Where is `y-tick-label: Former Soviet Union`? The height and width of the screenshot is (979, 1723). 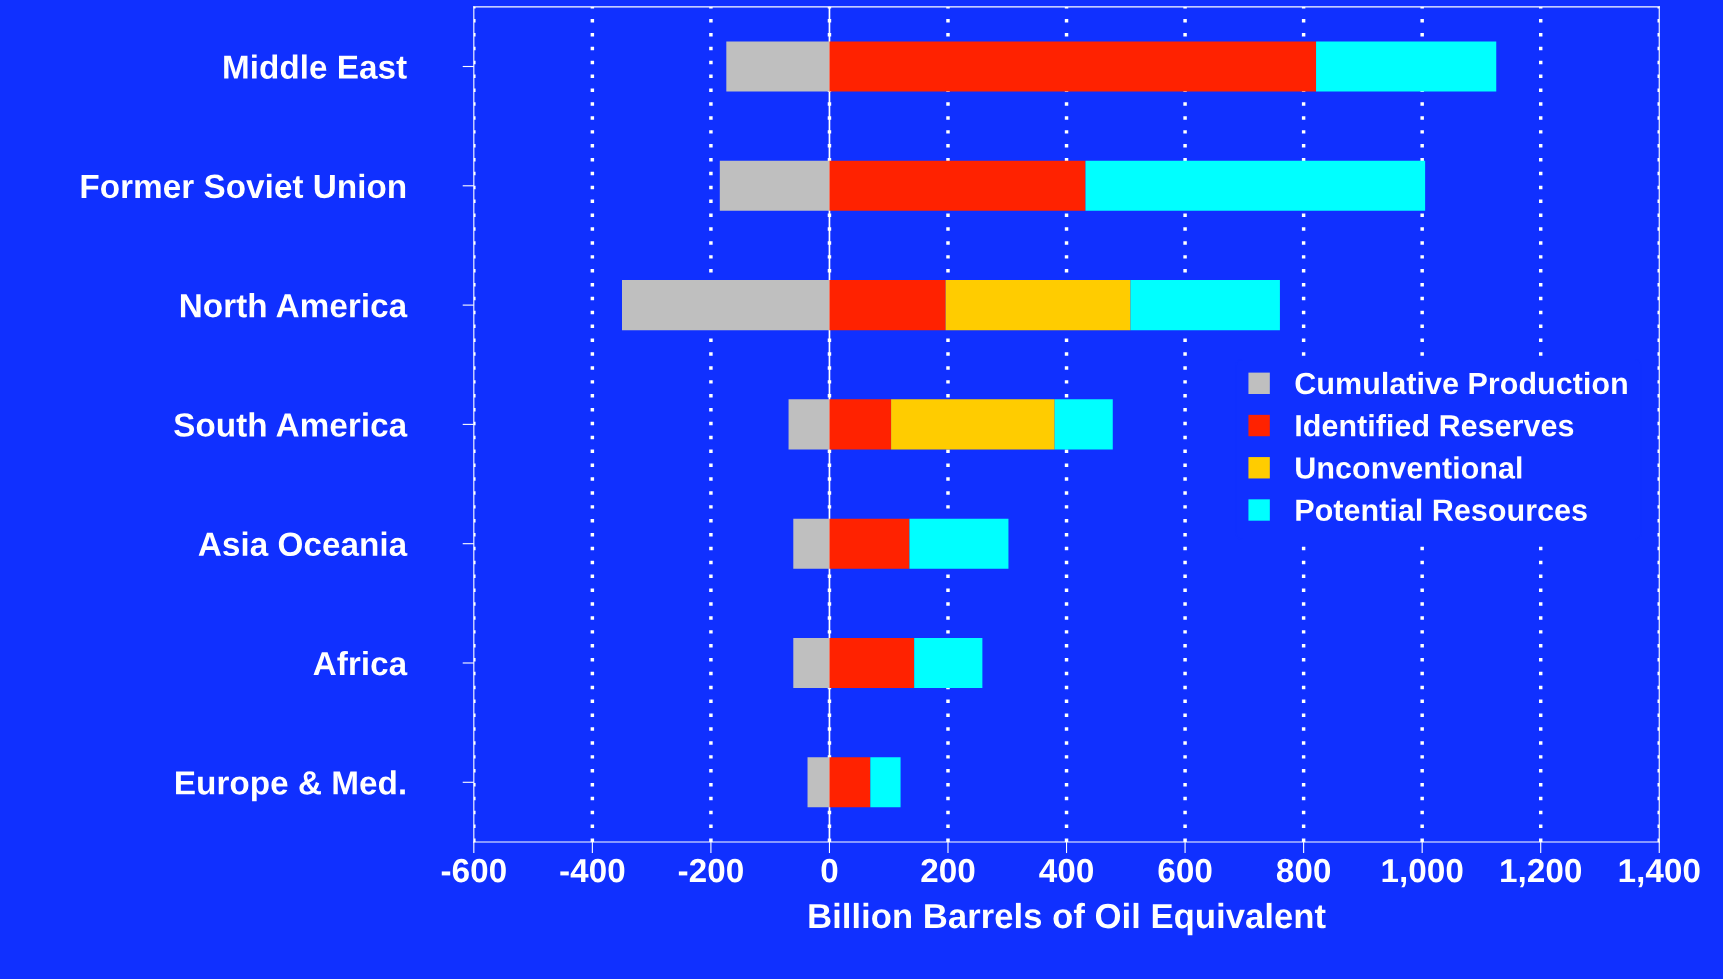 y-tick-label: Former Soviet Union is located at coordinates (243, 186).